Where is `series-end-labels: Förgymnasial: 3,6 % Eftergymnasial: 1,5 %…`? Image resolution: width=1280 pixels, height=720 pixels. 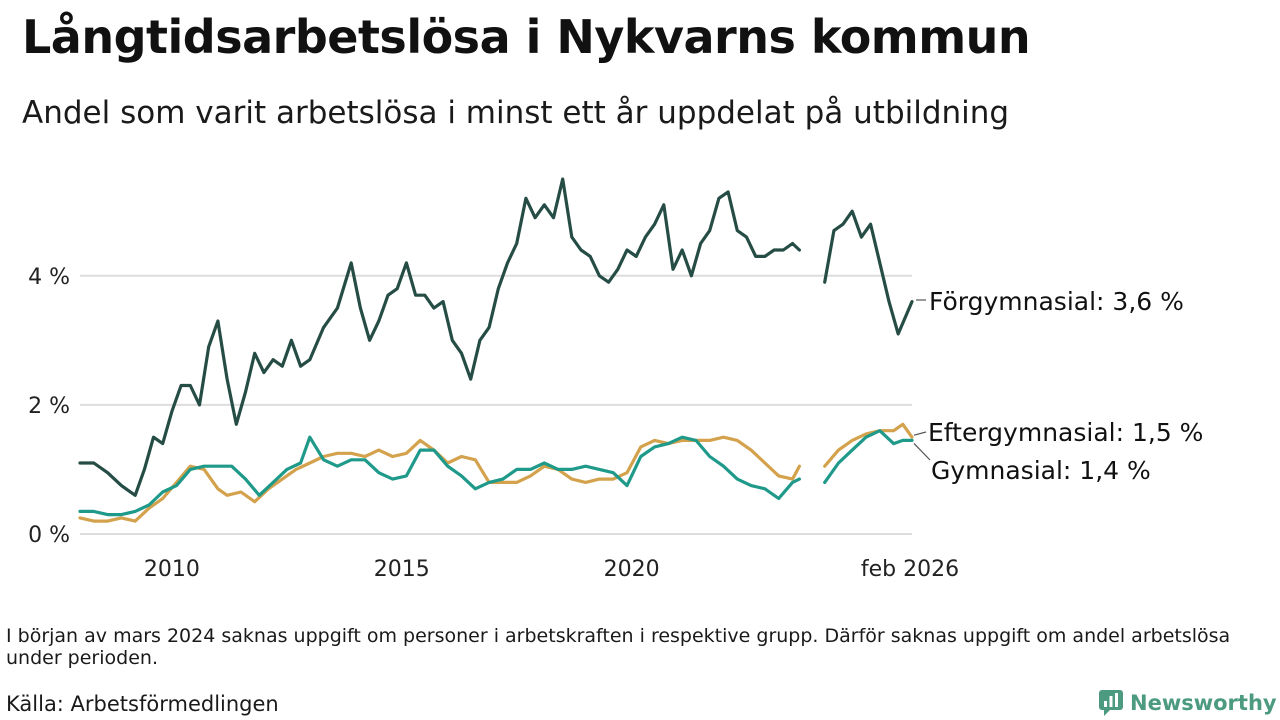
series-end-labels: Förgymnasial: 3,6 % Eftergymnasial: 1,5 %… is located at coordinates (1058, 386).